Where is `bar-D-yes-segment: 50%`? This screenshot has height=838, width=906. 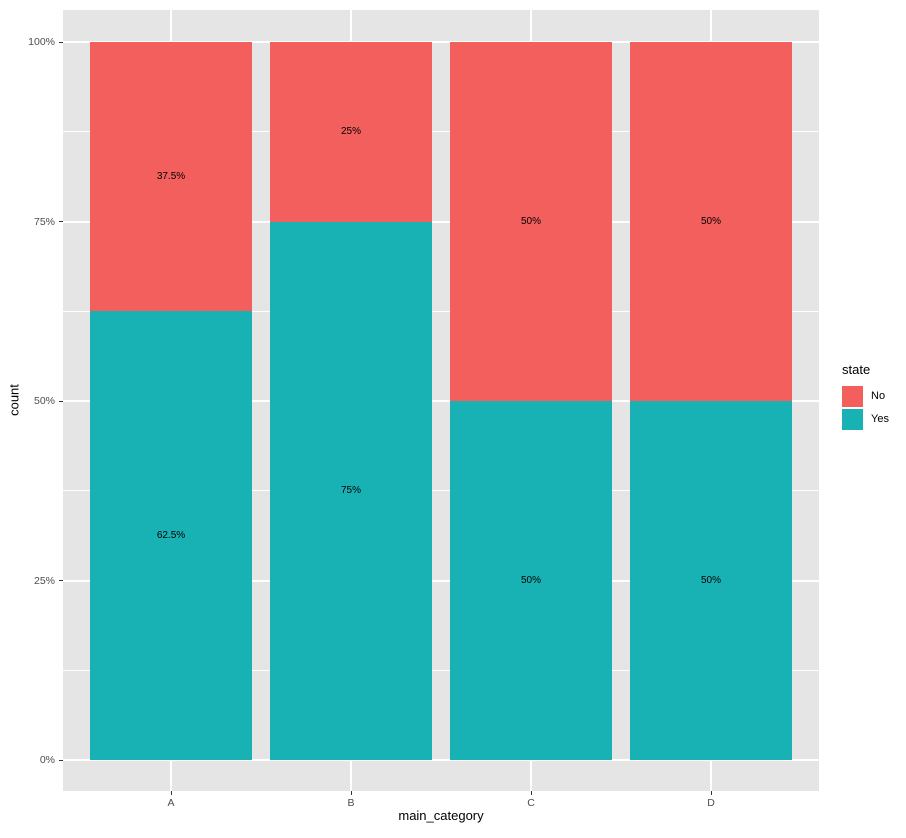
bar-D-yes-segment: 50% is located at coordinates (711, 580).